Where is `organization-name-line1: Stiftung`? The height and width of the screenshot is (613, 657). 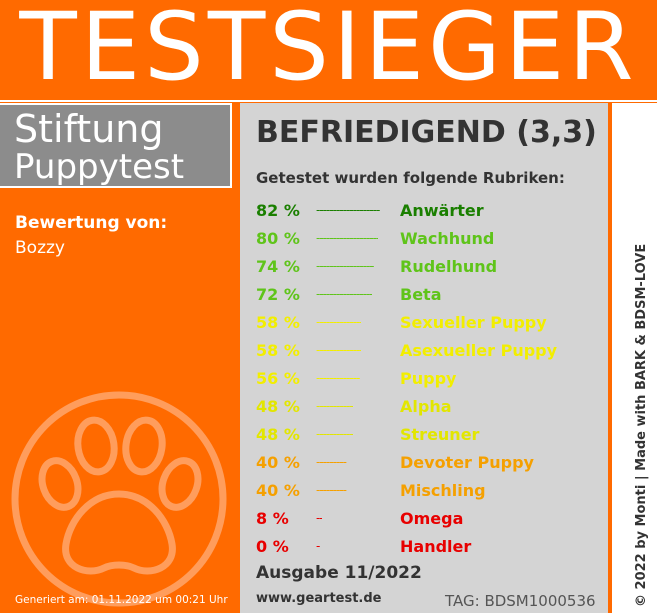
organization-name-line1: Stiftung is located at coordinates (89, 129).